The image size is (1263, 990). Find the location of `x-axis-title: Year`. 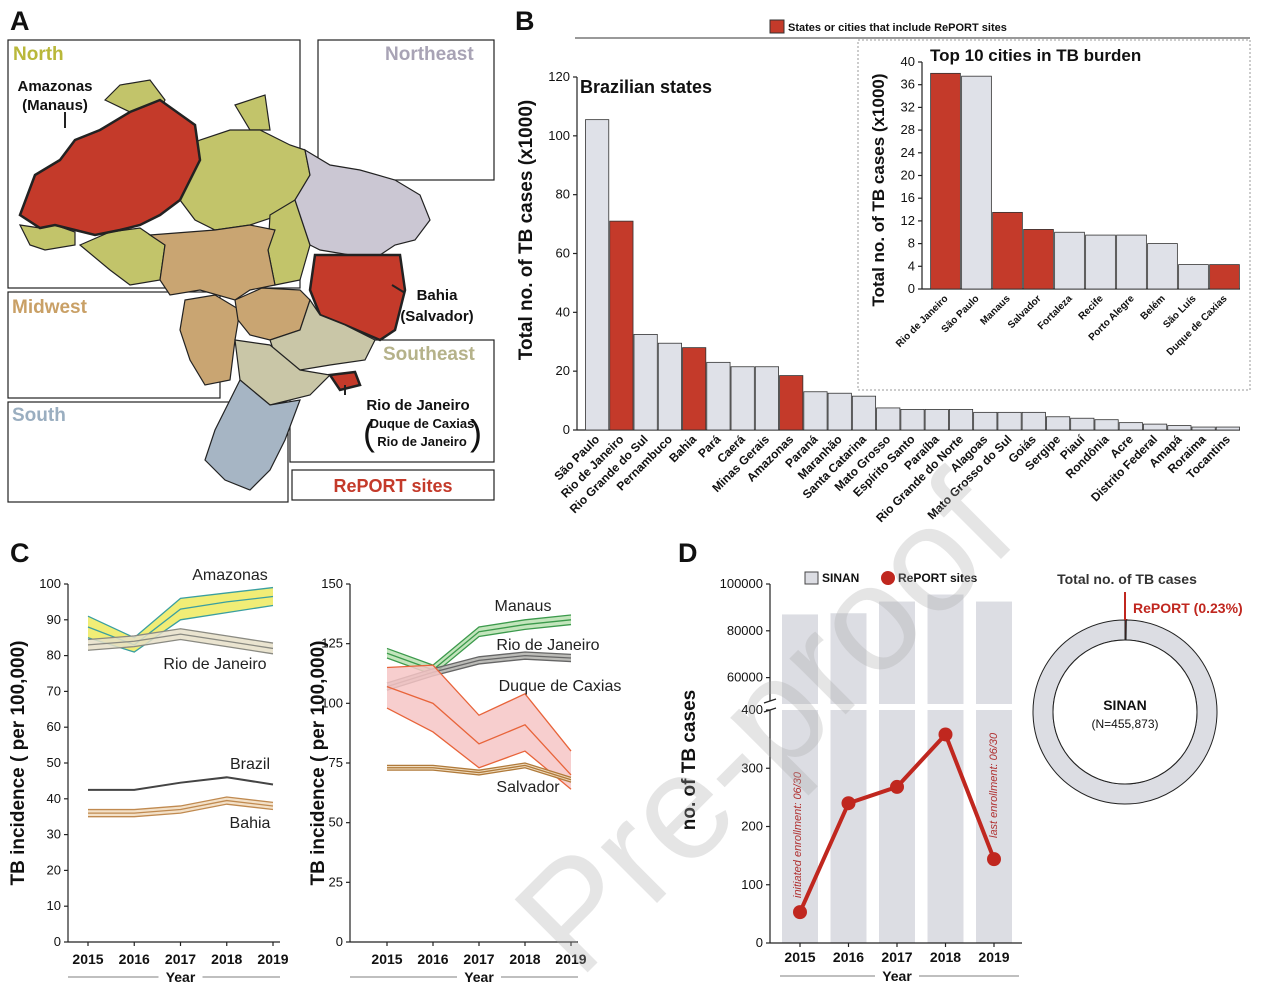

x-axis-title: Year is located at coordinates (897, 976).